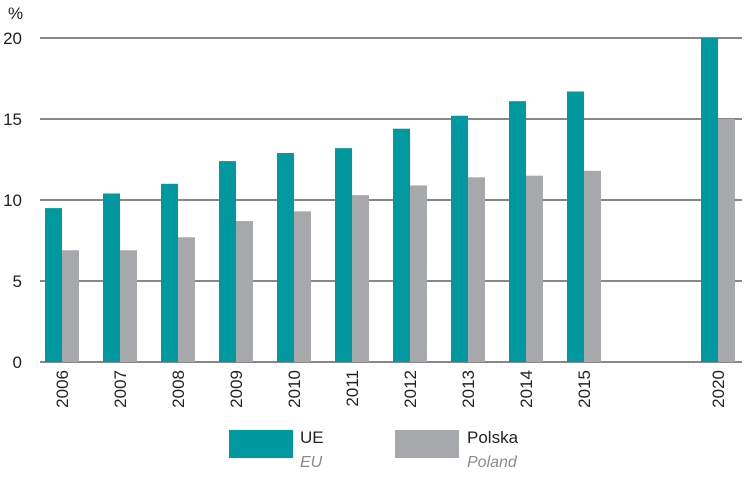 The height and width of the screenshot is (484, 752). What do you see at coordinates (244, 291) in the screenshot?
I see `bar-polska-2009` at bounding box center [244, 291].